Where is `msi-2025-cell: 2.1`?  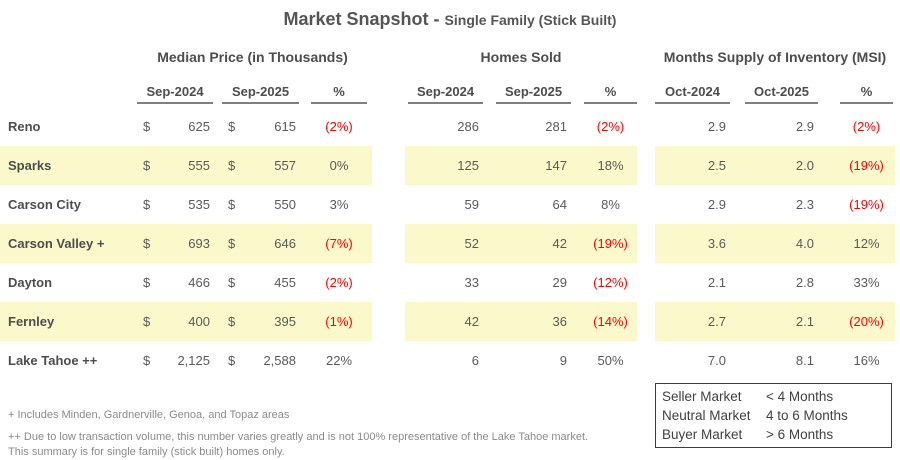
msi-2025-cell: 2.1 is located at coordinates (804, 321).